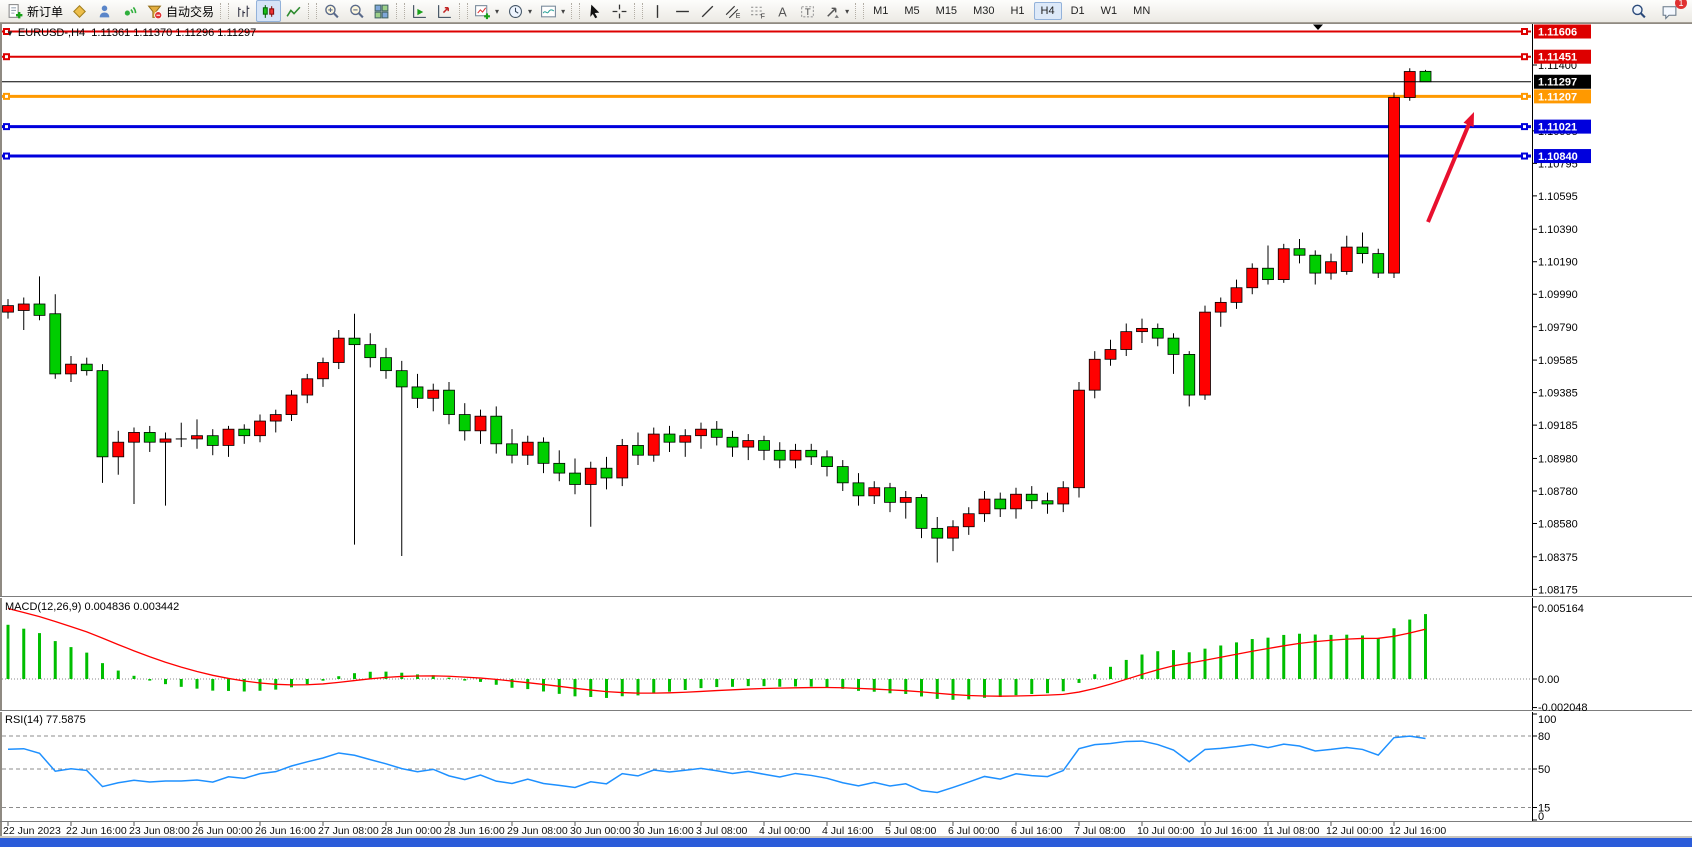 The height and width of the screenshot is (847, 1692). Describe the element at coordinates (1562, 56) in the screenshot. I see `price-label-1.11451` at that location.